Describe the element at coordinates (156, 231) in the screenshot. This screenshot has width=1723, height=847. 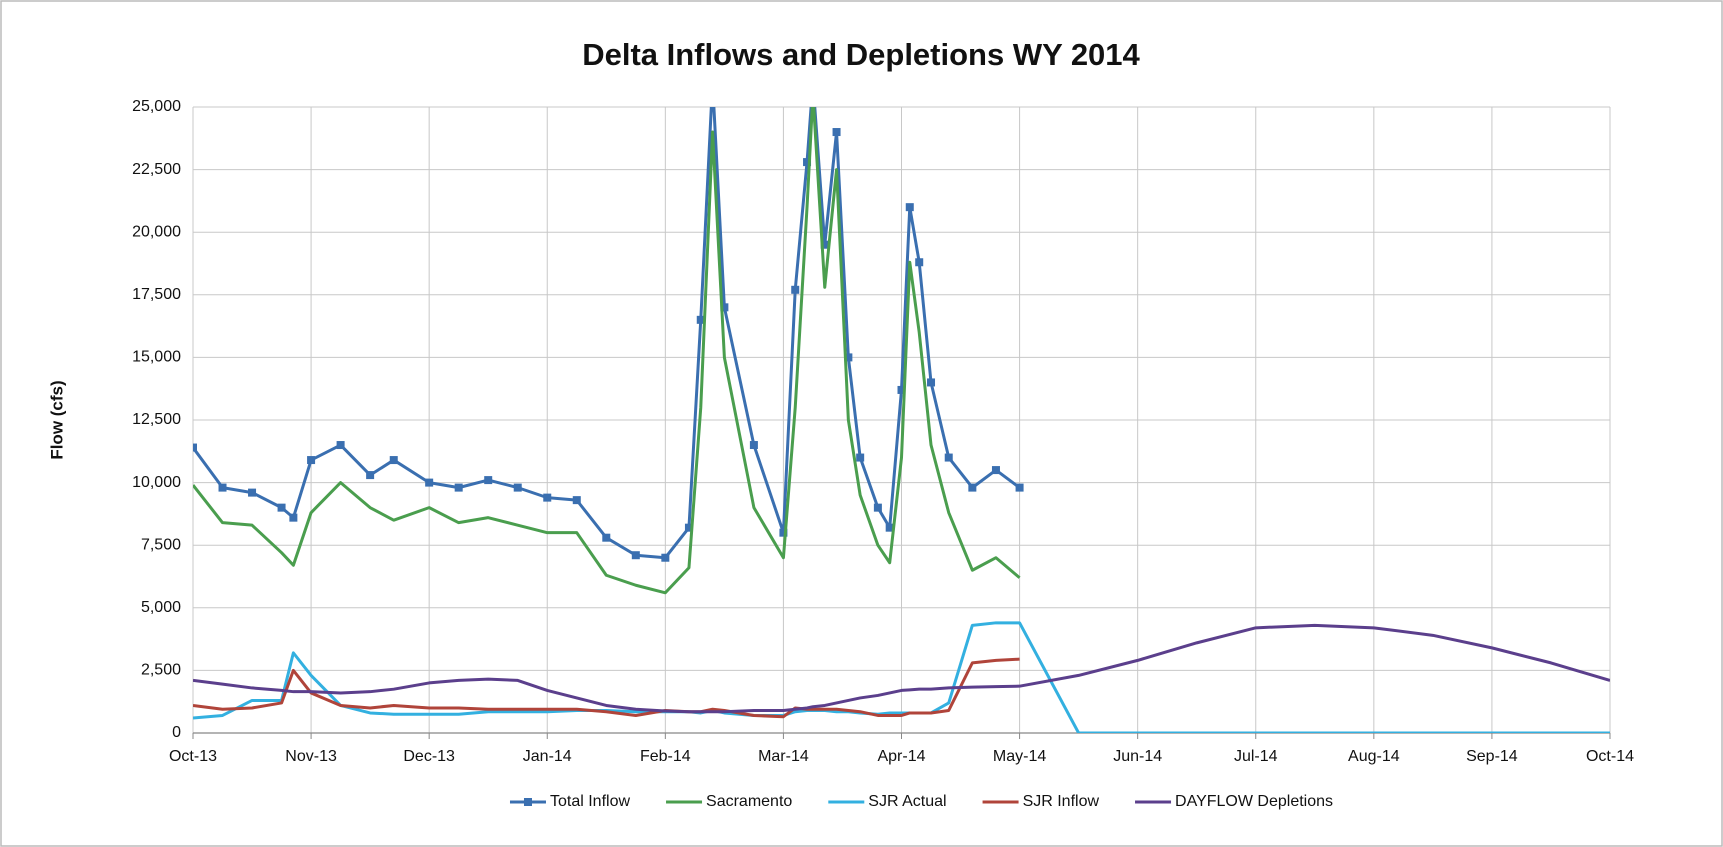
I see `y-tick-label: 20,000` at that location.